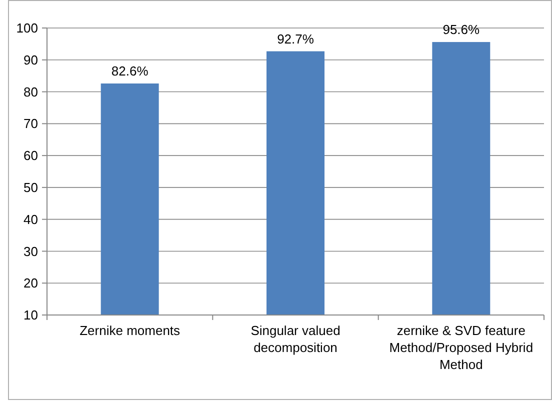 This screenshot has height=403, width=552. What do you see at coordinates (31, 187) in the screenshot?
I see `y-tick-label: 50` at bounding box center [31, 187].